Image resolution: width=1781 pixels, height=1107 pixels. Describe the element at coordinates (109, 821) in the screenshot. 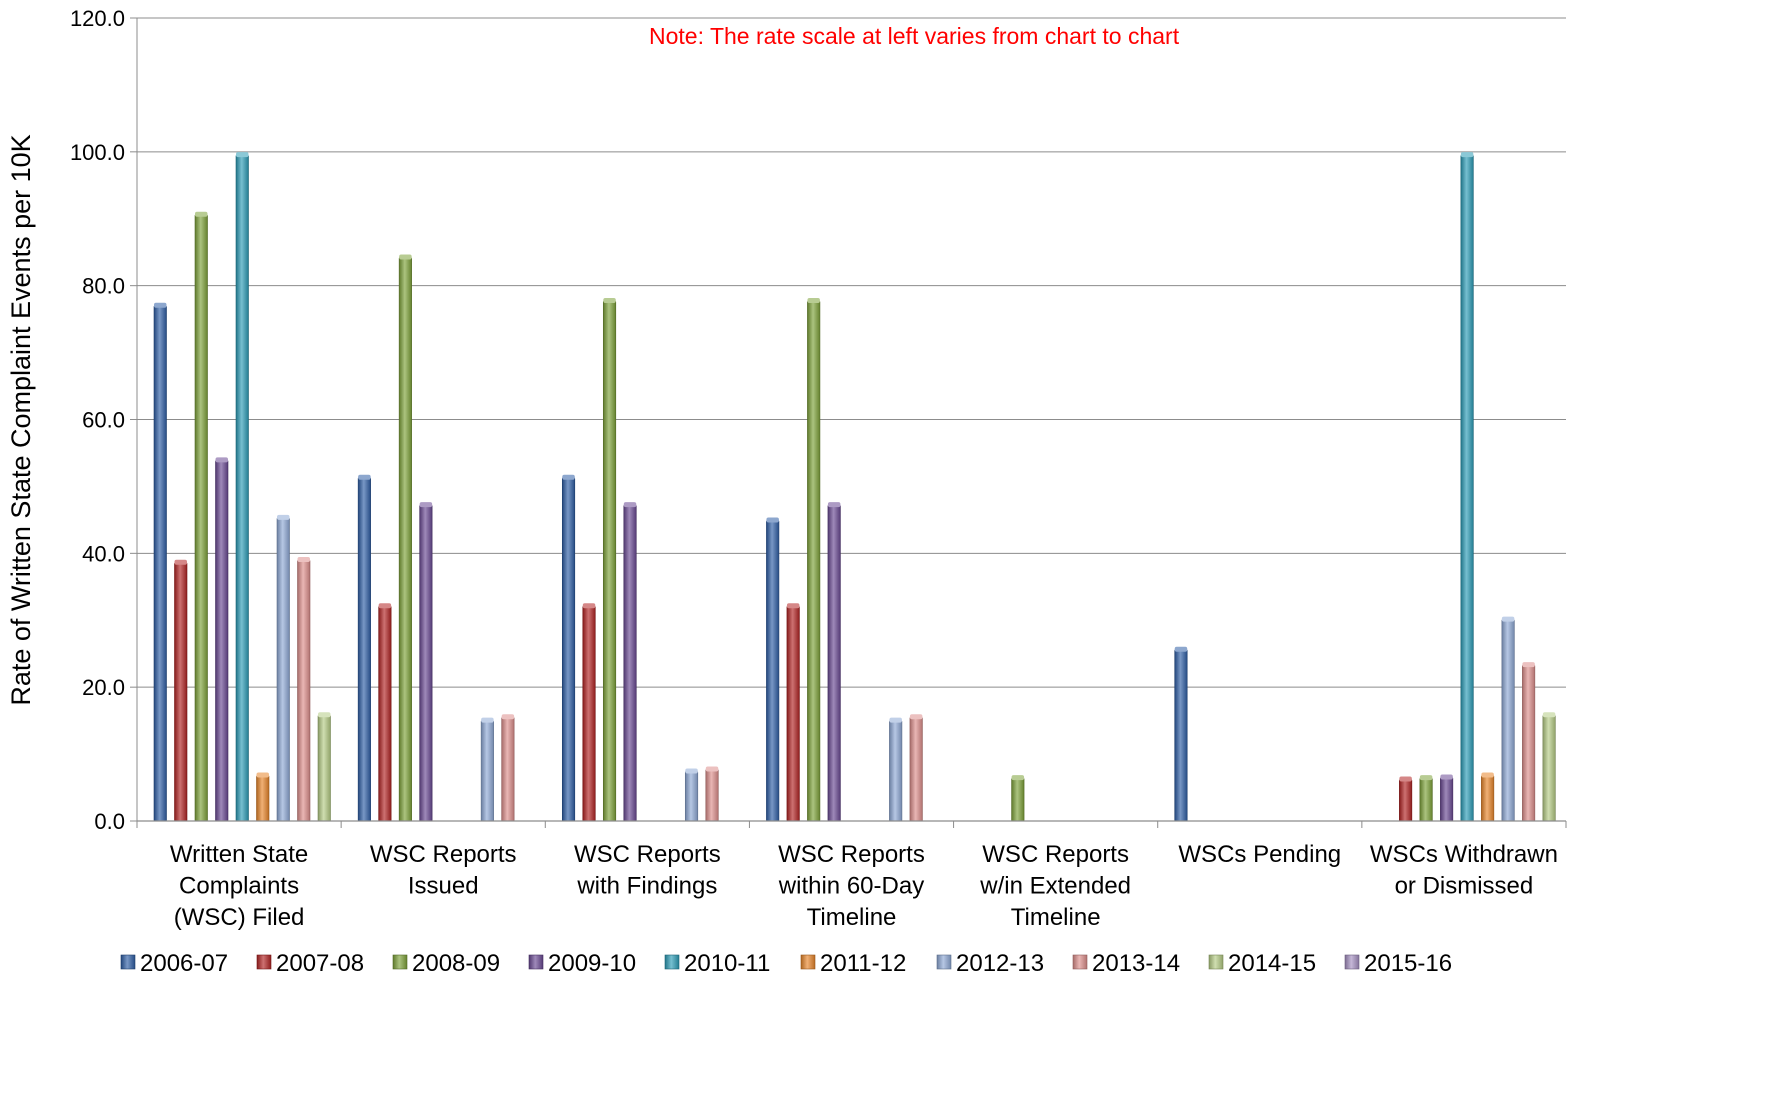

I see `y-tick-label: 0.0` at that location.